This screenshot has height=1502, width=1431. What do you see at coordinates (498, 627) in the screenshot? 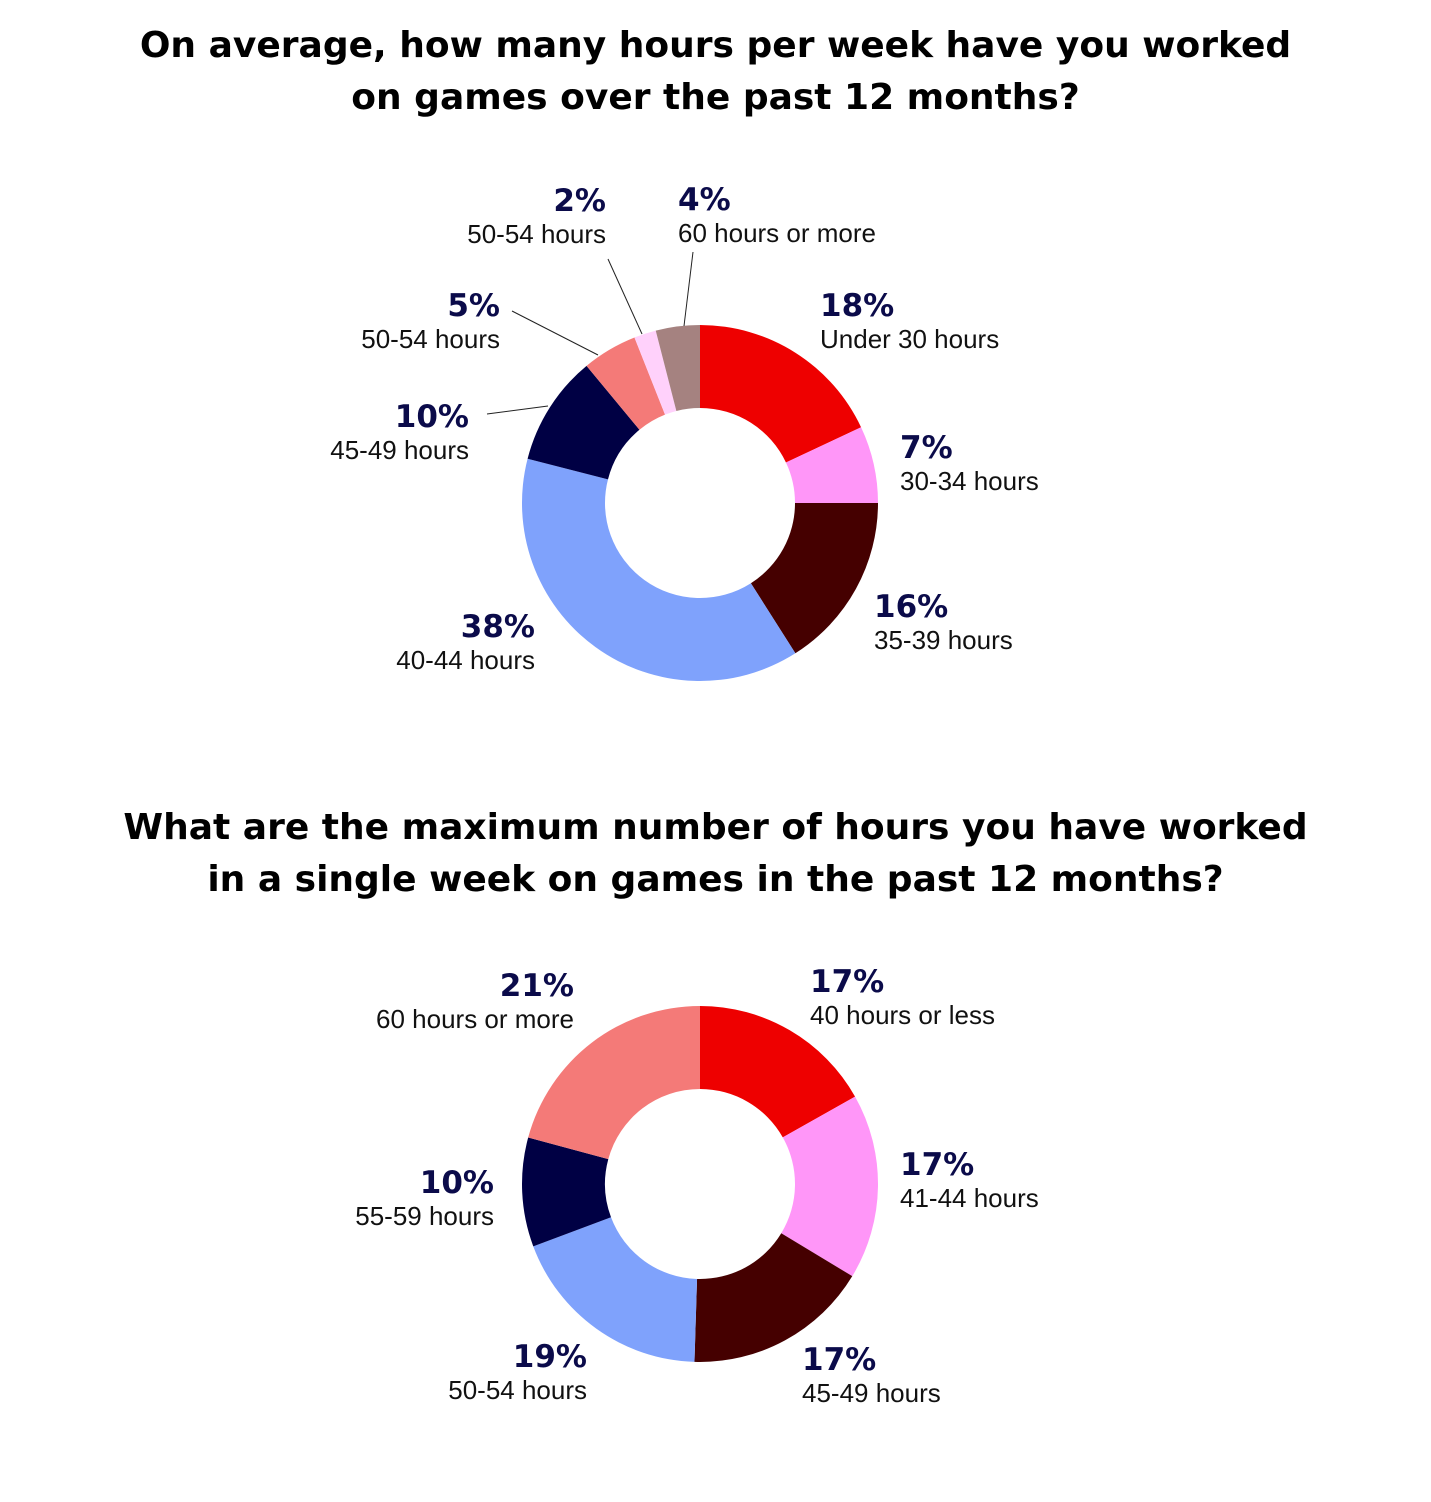
I see `slice-percent-label: 38%` at bounding box center [498, 627].